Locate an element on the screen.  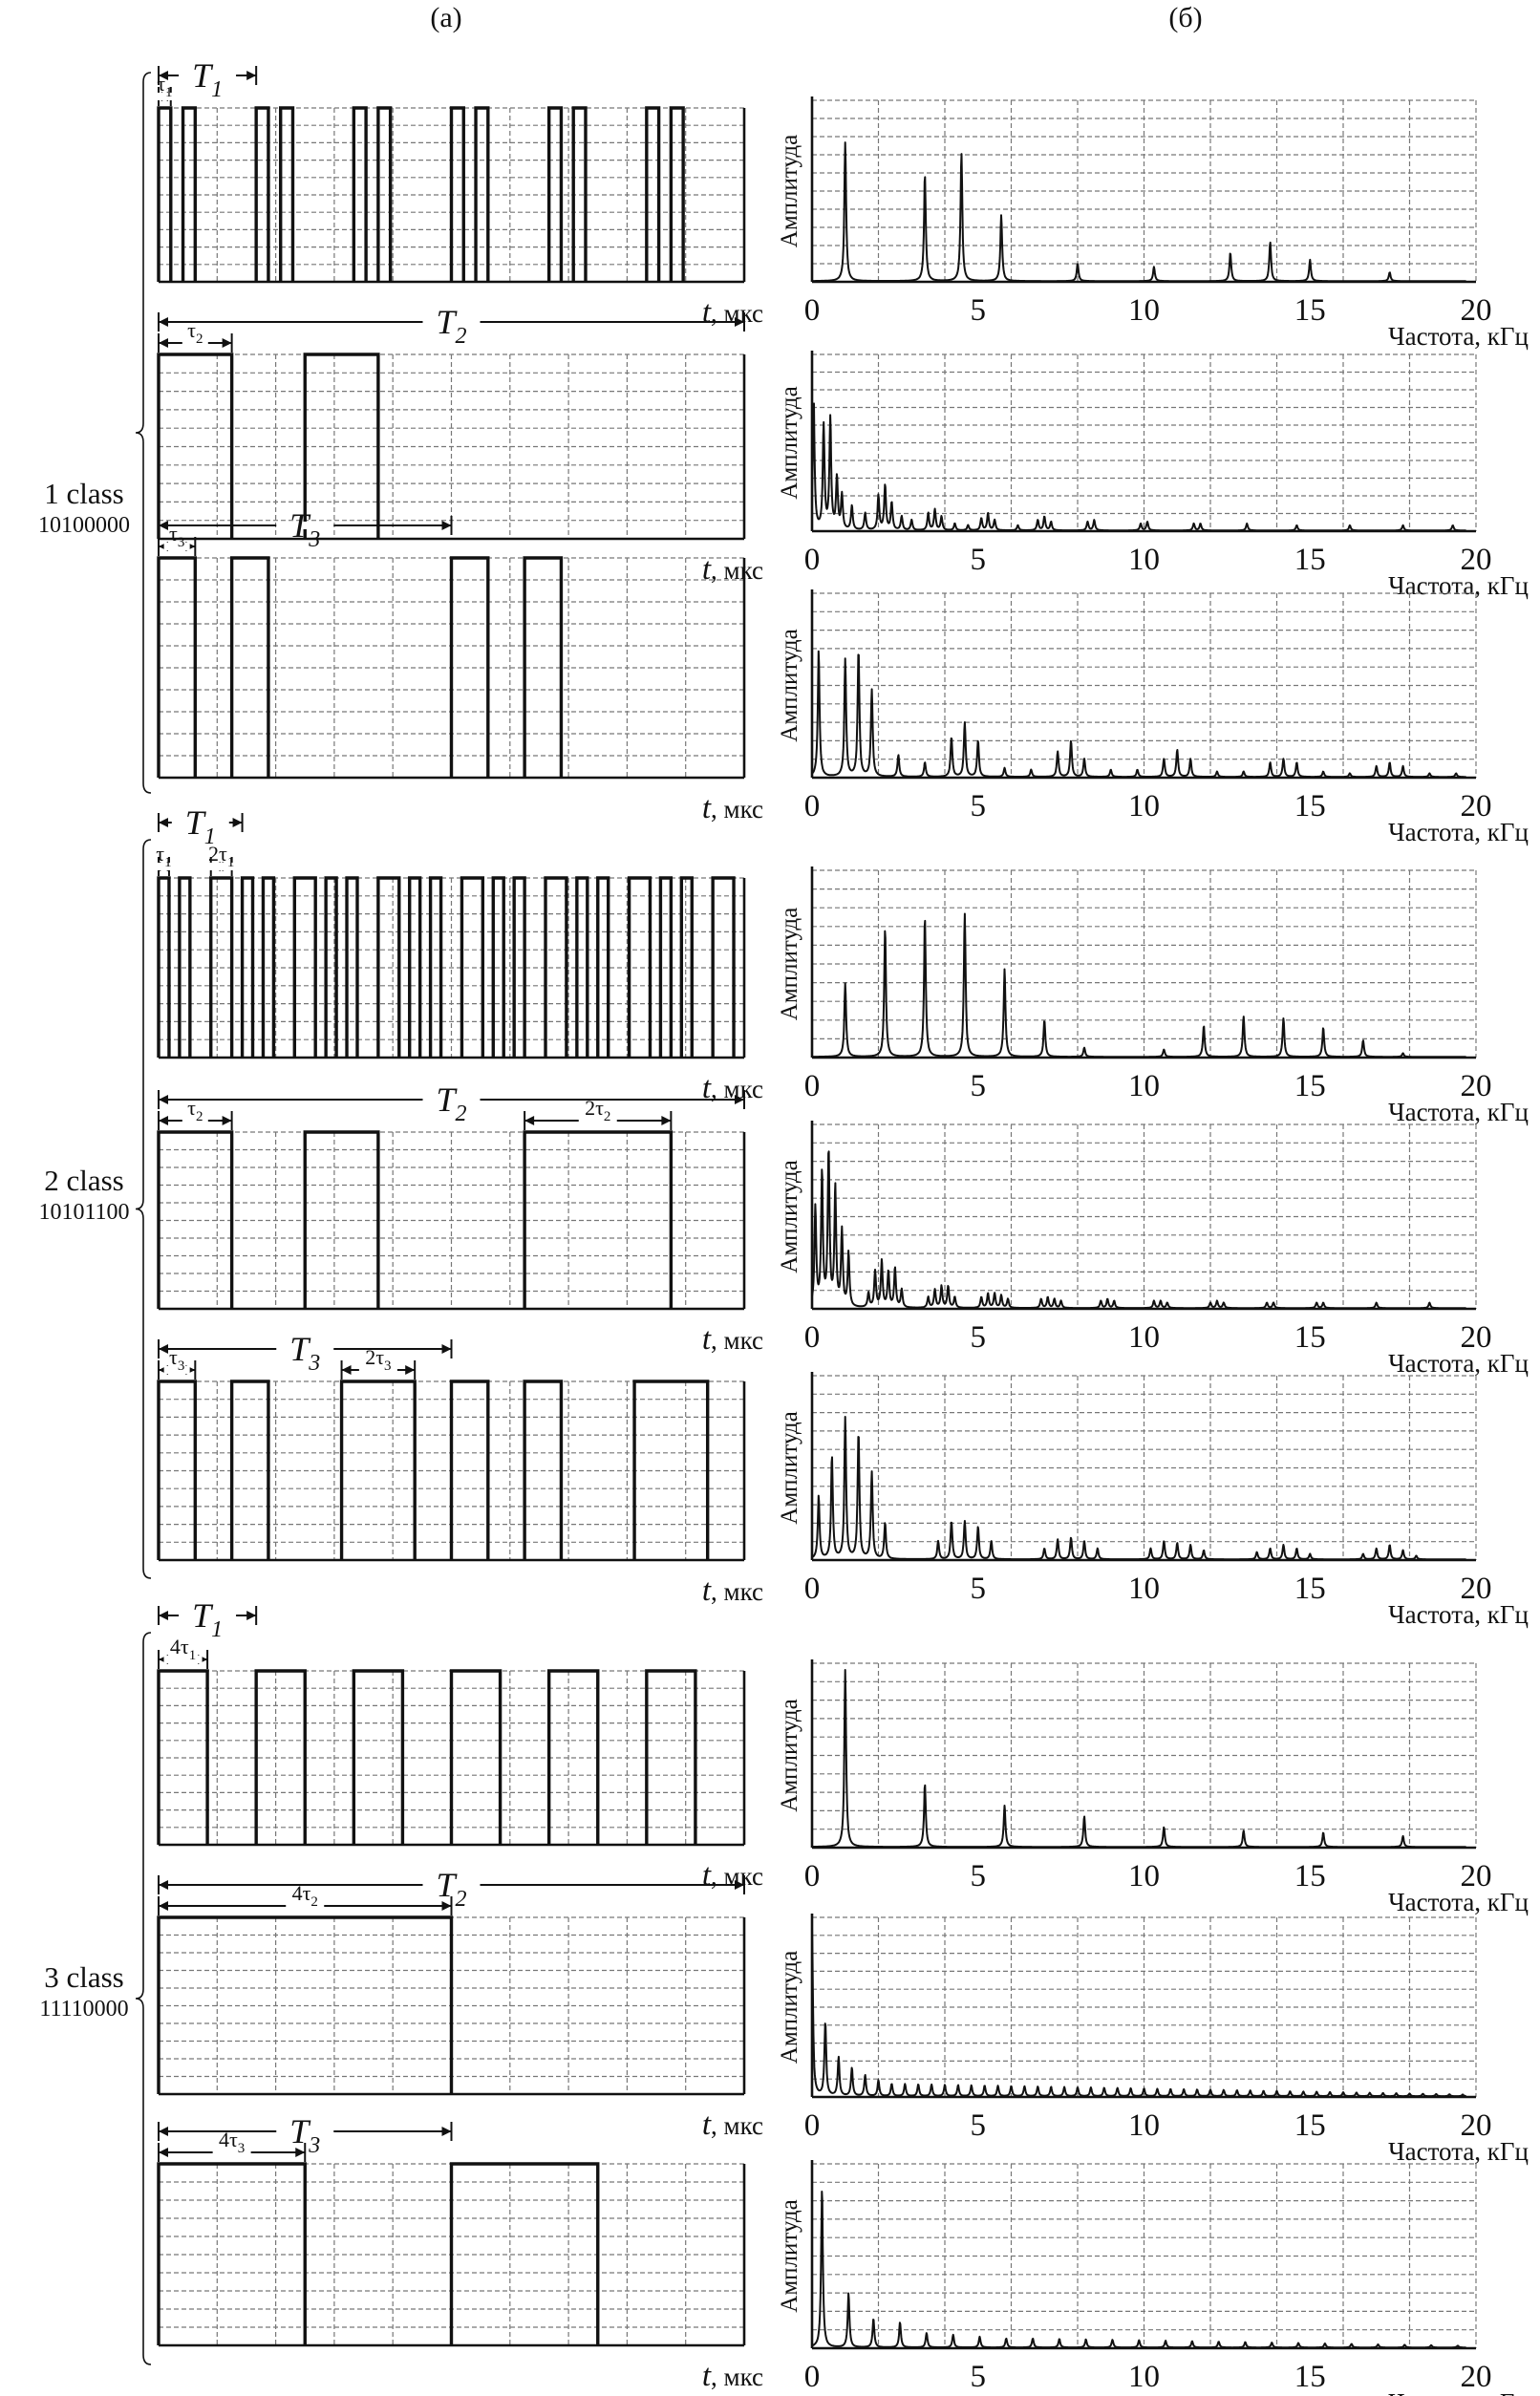
class-label: 1 class is located at coordinates (84, 493).